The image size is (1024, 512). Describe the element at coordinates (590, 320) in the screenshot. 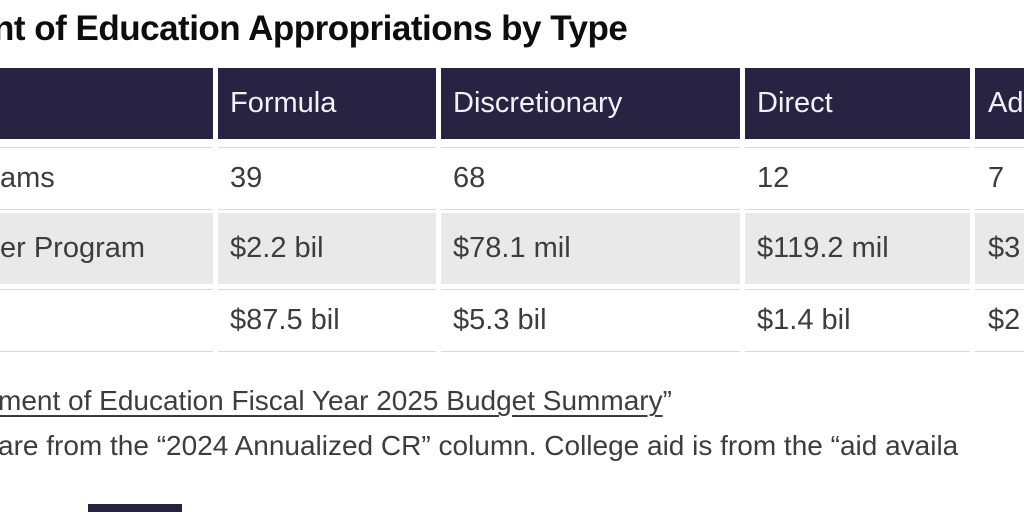

I see `table-cell: $5.3 bil` at that location.